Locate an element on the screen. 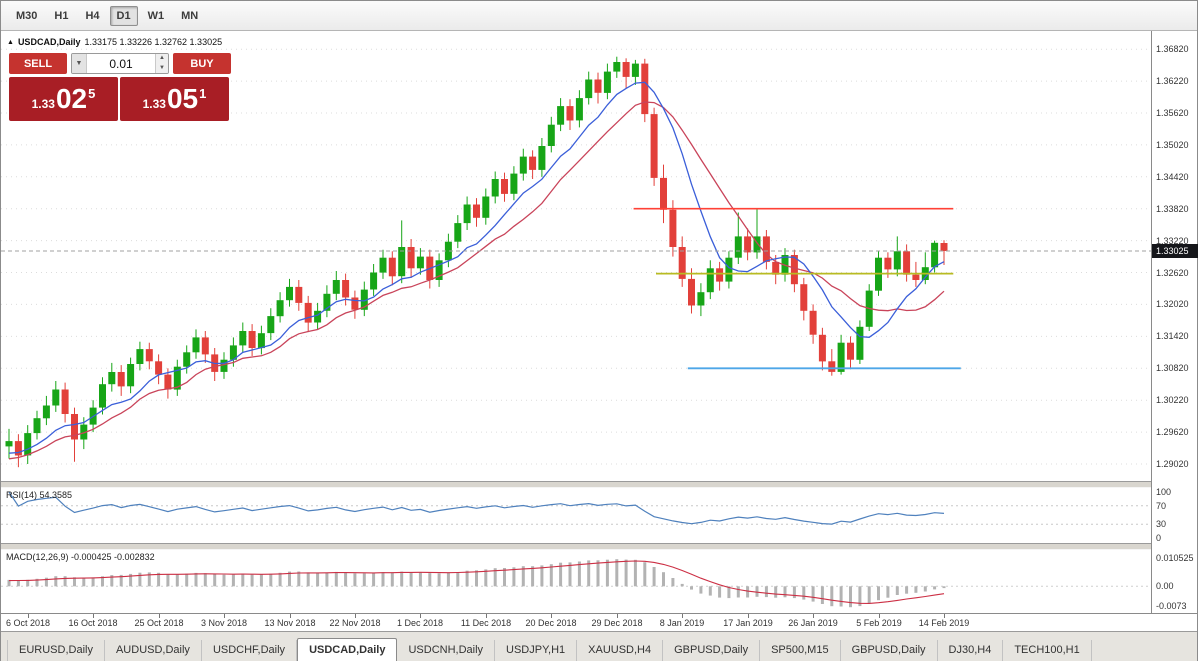 The image size is (1198, 661). date-axis-label: 14 Feb 2019 is located at coordinates (944, 623).